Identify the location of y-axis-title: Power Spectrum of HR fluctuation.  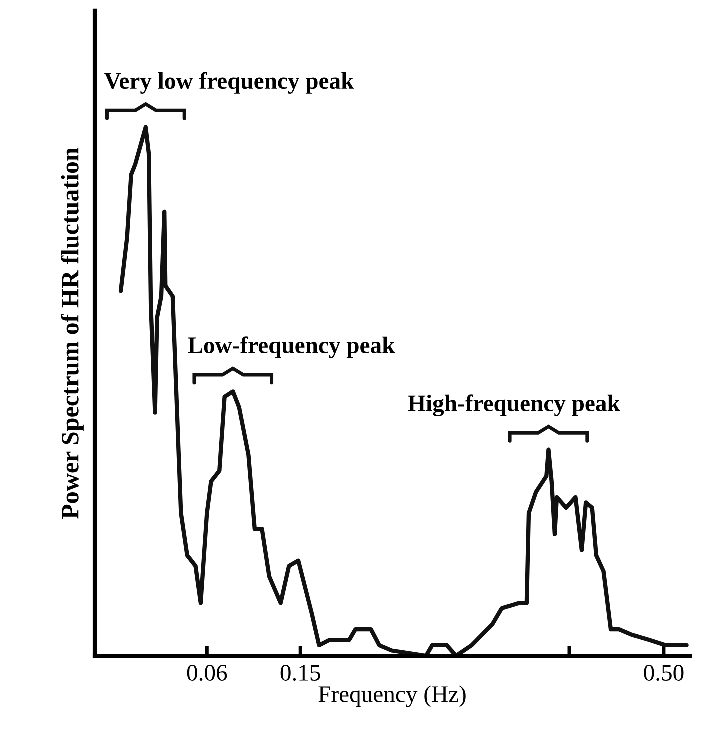
(72, 333).